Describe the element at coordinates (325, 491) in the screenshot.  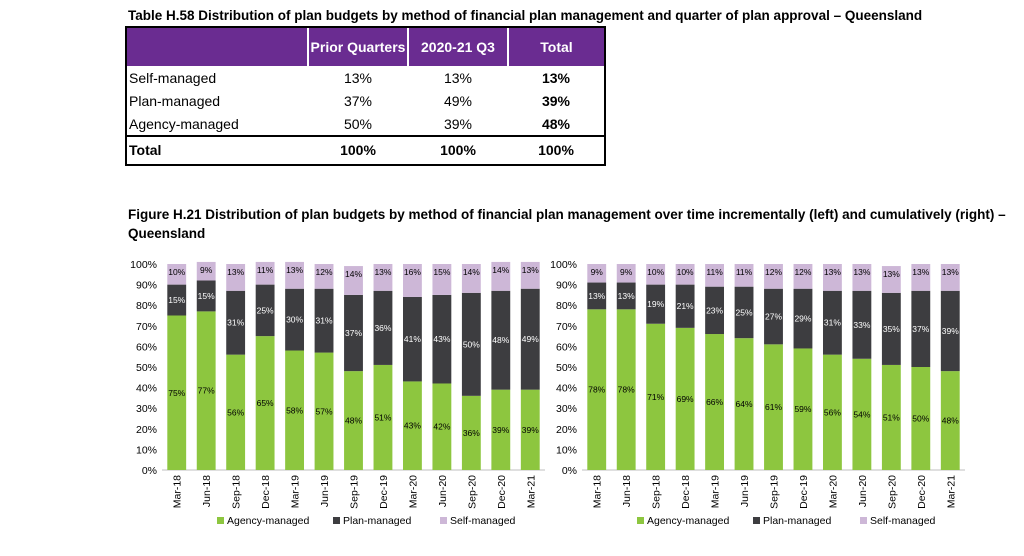
I see `x-tick-label: Jun-19` at that location.